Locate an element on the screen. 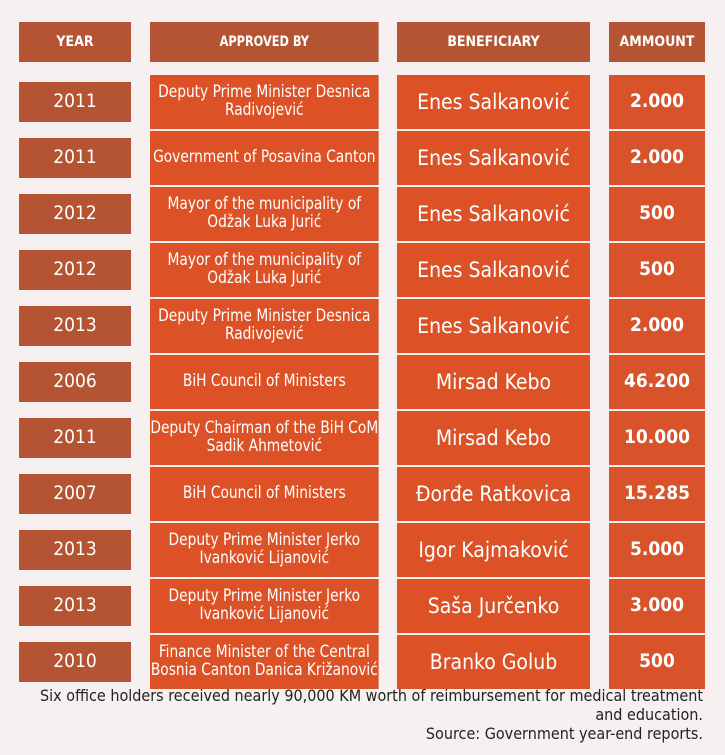 Image resolution: width=725 pixels, height=755 pixels. year-cell: 2007 is located at coordinates (75, 494).